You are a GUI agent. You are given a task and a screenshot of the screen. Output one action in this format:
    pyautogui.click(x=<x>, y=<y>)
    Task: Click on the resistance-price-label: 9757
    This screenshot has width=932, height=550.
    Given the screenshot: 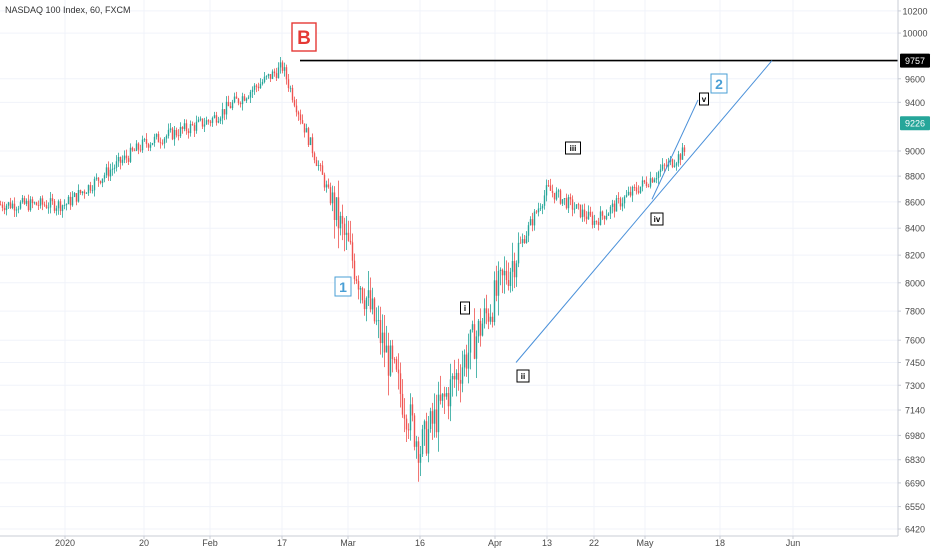 What is the action you would take?
    pyautogui.click(x=915, y=61)
    